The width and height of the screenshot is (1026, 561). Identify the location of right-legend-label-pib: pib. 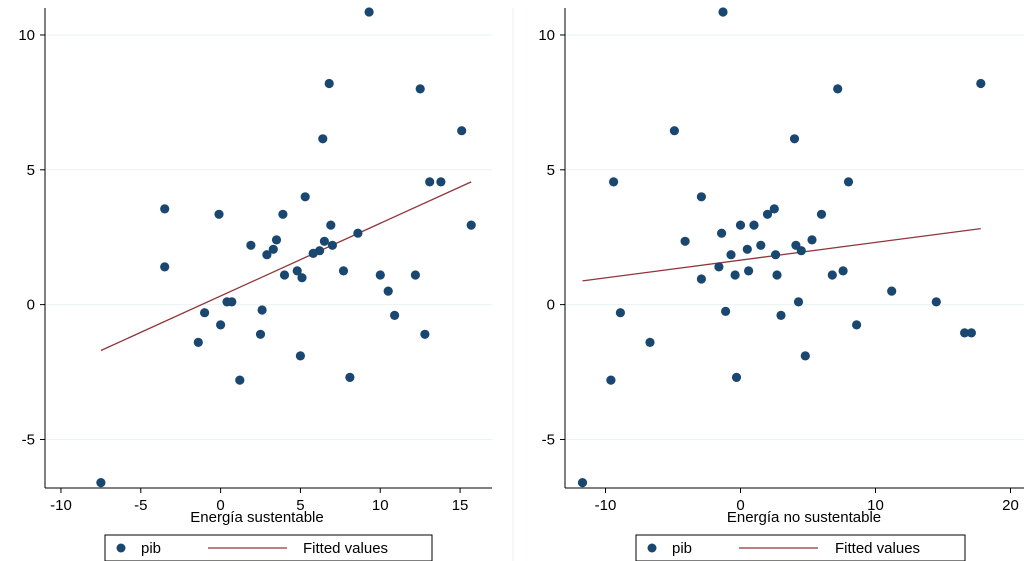
(682, 548).